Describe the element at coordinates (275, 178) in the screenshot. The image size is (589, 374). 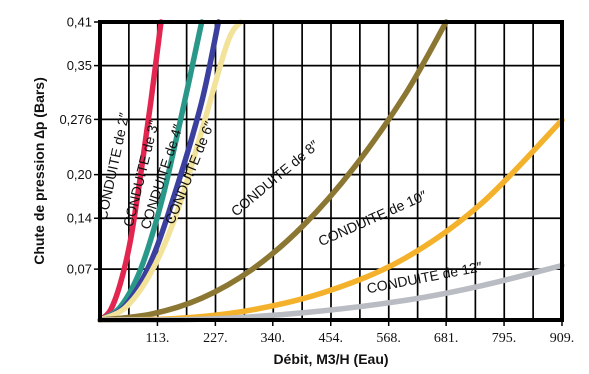
I see `curve-label: CONDUITE de 8″` at that location.